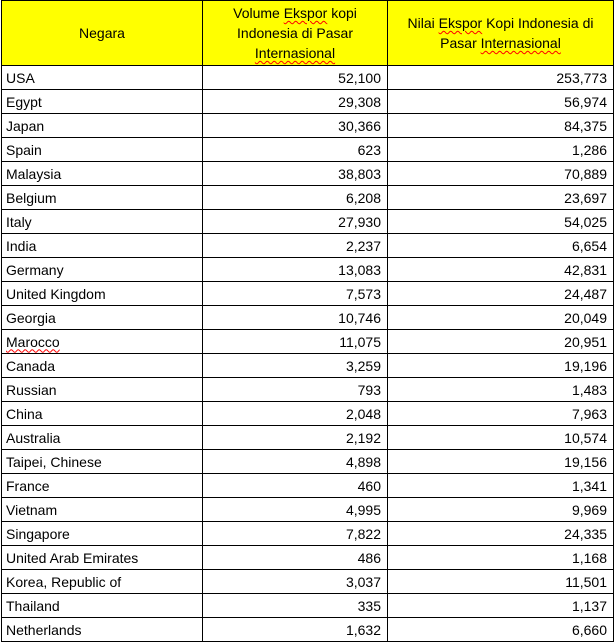 The width and height of the screenshot is (614, 642). What do you see at coordinates (295, 125) in the screenshot?
I see `cell-volume: 30,366` at bounding box center [295, 125].